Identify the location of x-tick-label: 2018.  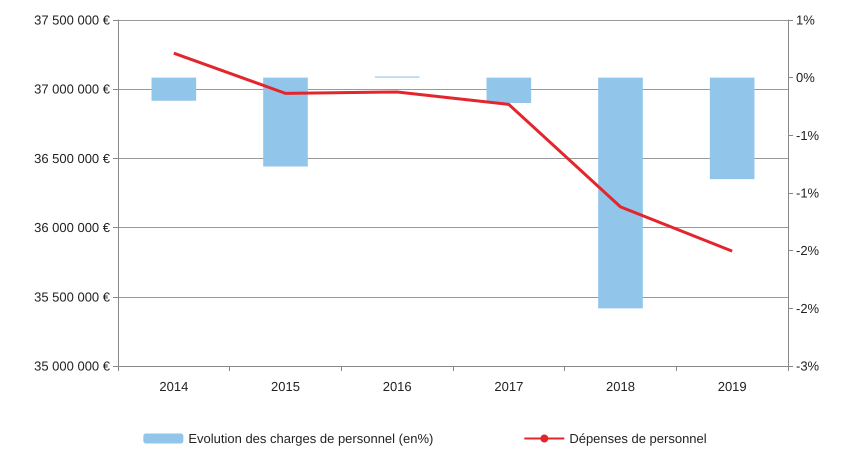
(620, 386).